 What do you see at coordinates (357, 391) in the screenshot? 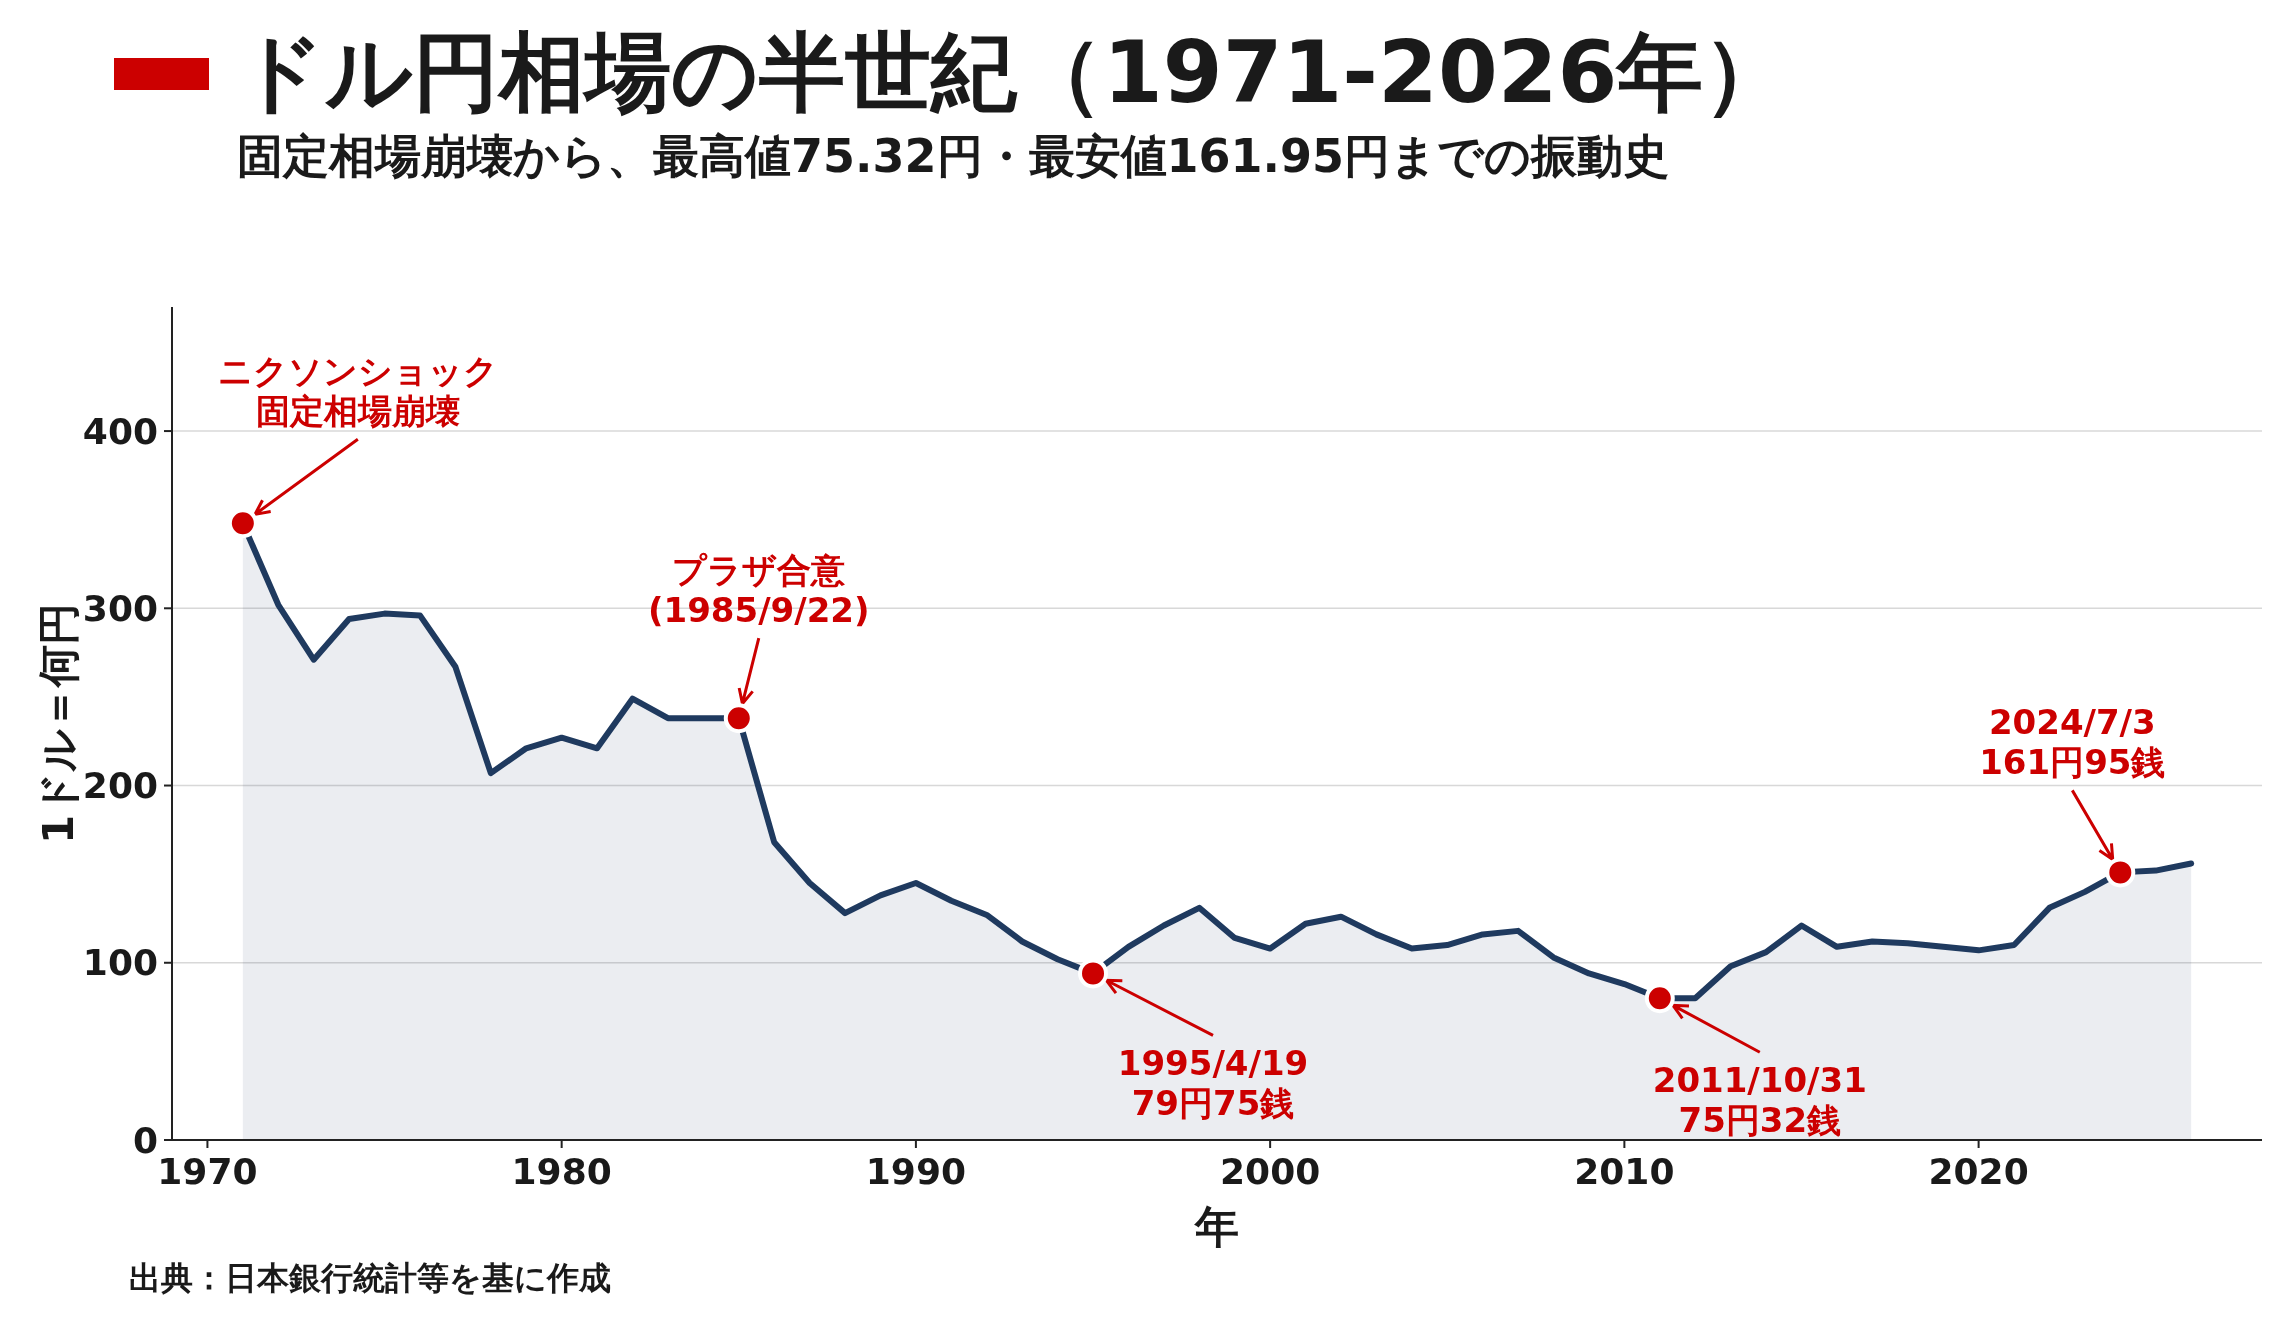
I see `annotation: ニクソンショック固定相場崩壊` at bounding box center [357, 391].